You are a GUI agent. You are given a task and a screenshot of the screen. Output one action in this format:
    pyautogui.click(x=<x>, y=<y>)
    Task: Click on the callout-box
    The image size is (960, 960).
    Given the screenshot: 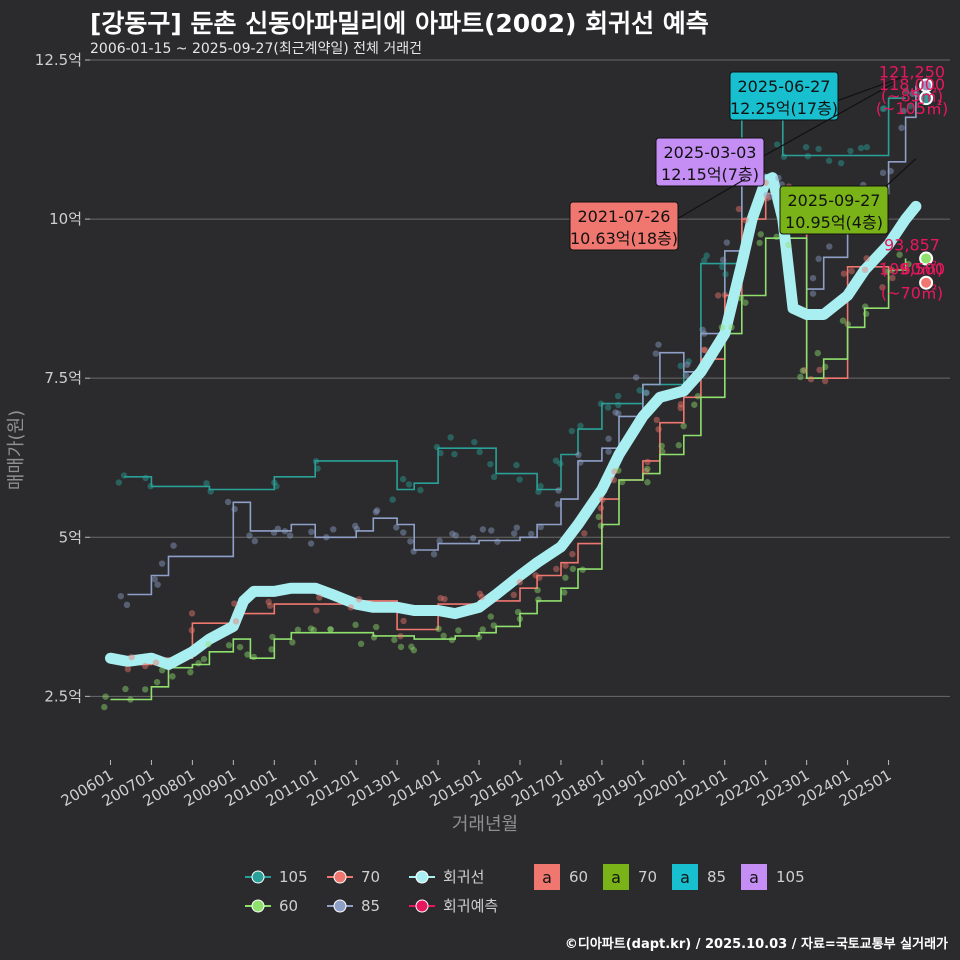 What is the action you would take?
    pyautogui.click(x=834, y=210)
    